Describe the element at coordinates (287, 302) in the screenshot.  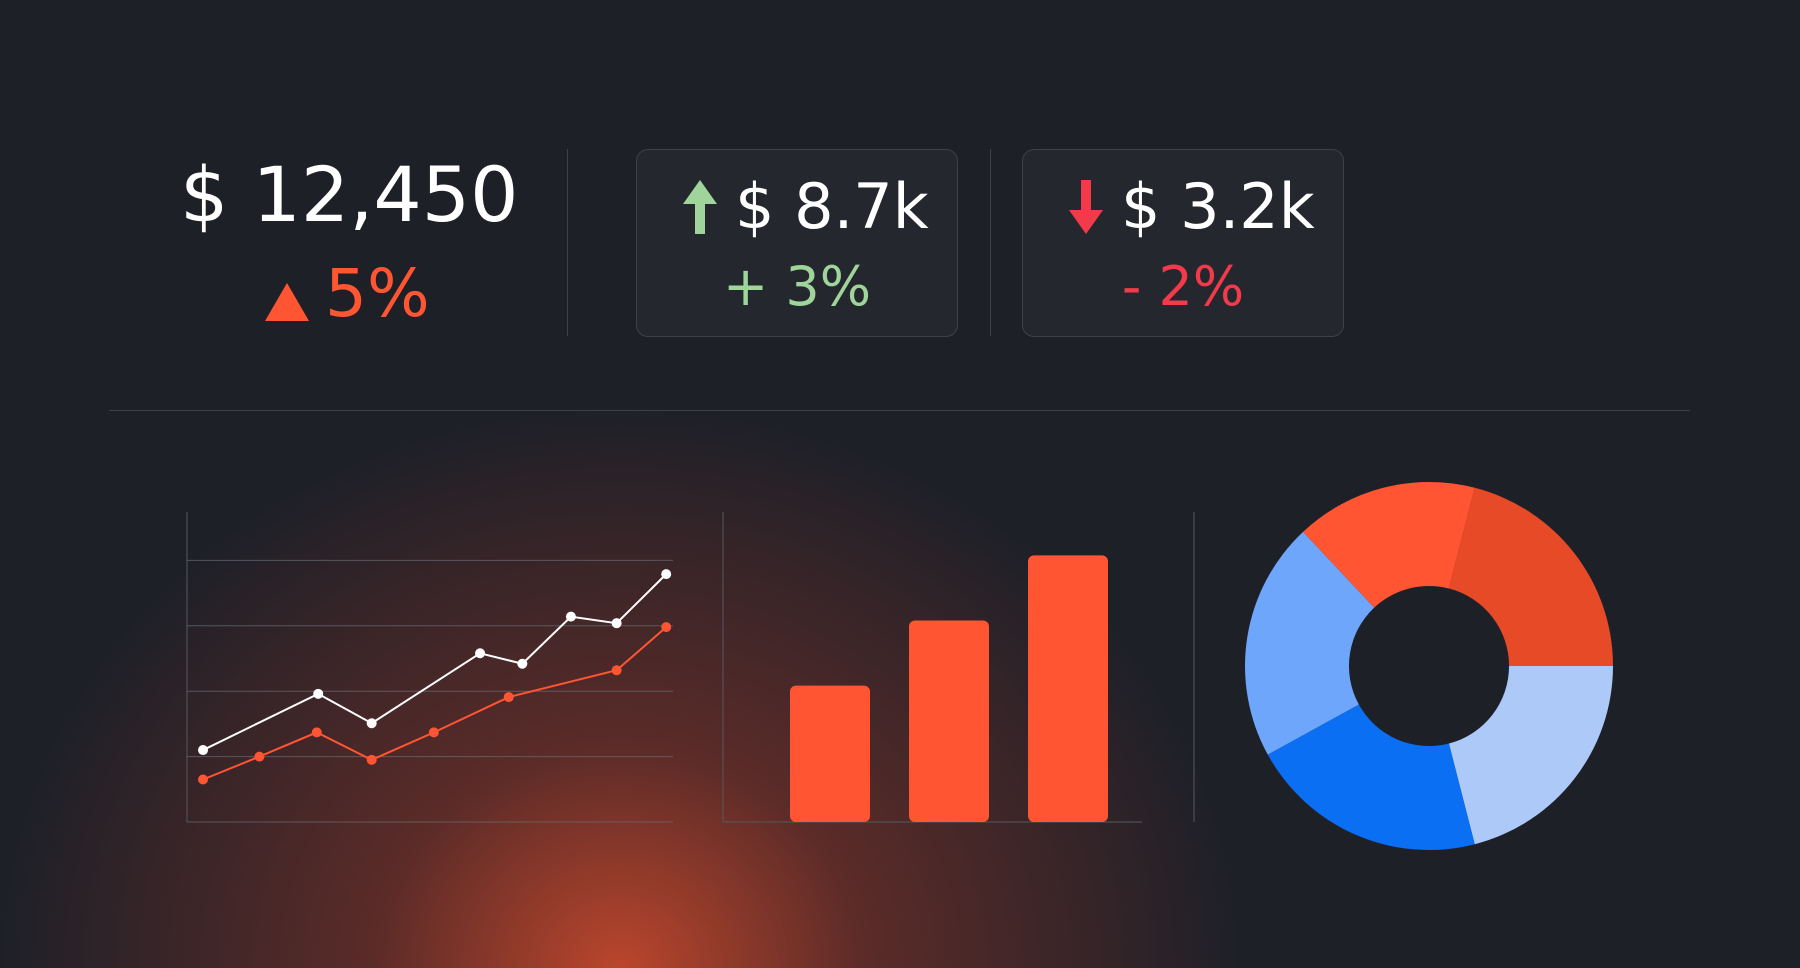
I see `up-triangle` at that location.